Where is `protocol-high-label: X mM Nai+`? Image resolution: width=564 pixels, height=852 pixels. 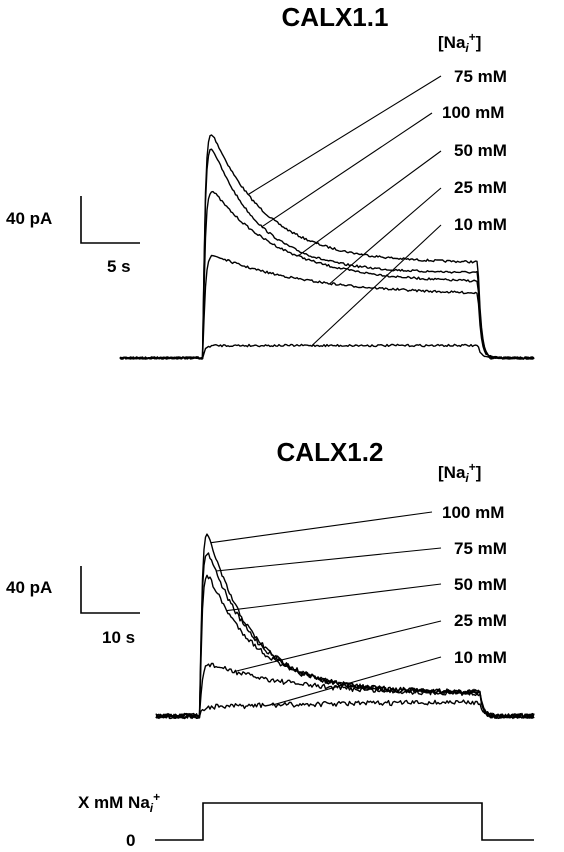
protocol-high-label: X mM Nai+ is located at coordinates (119, 802).